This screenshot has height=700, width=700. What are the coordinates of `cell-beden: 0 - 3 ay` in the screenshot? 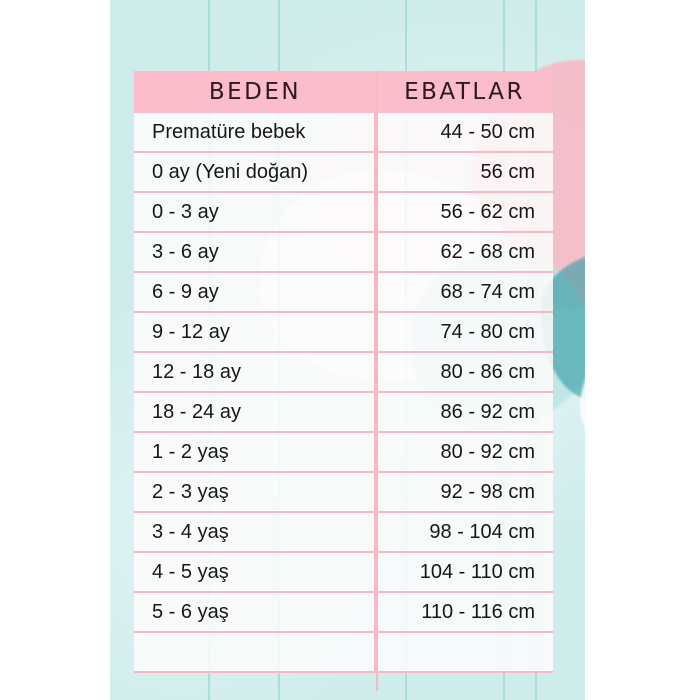 It's located at (255, 212).